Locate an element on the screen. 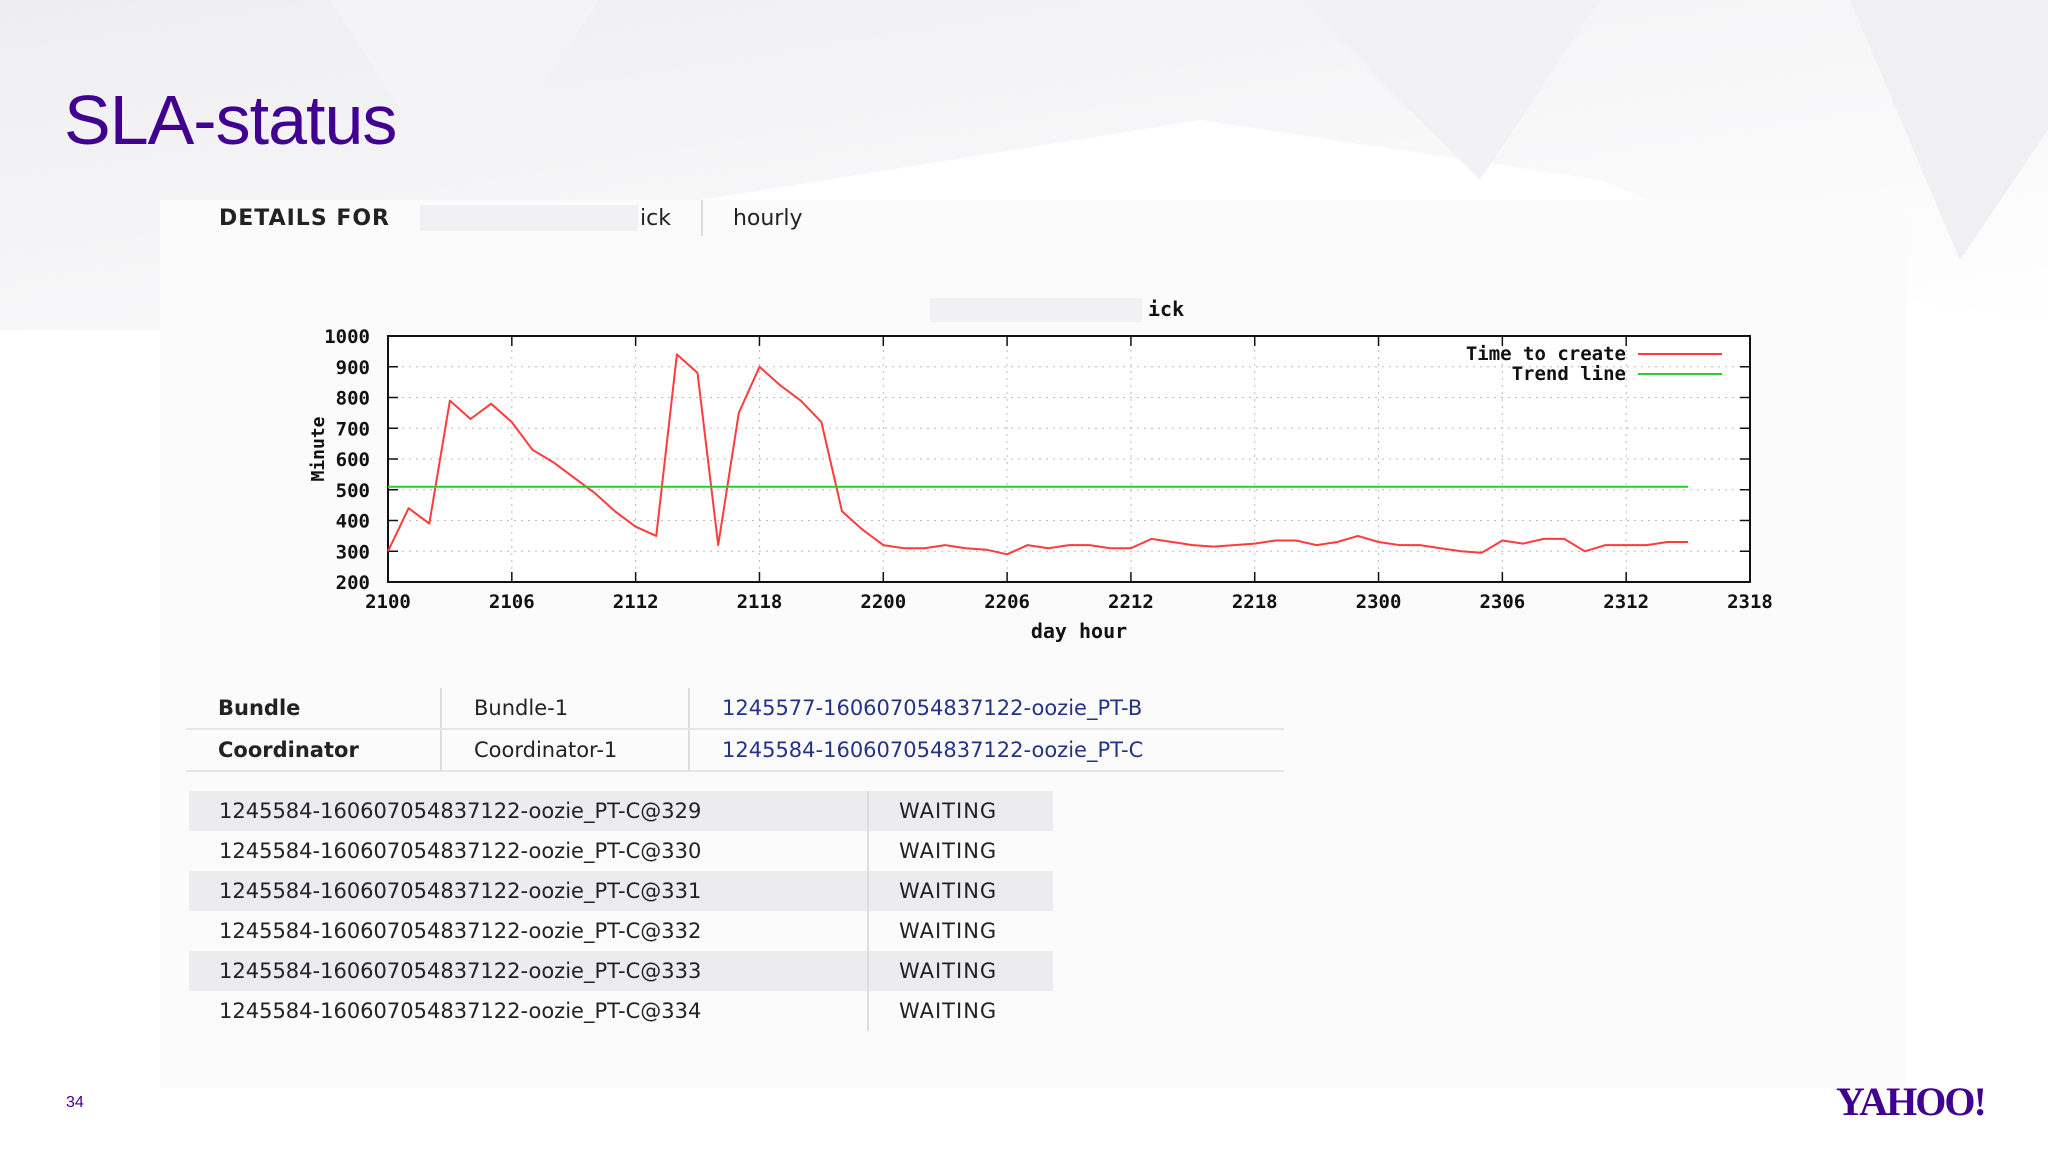 Image resolution: width=2048 pixels, height=1152 pixels. y-tick-label: 600 is located at coordinates (353, 460).